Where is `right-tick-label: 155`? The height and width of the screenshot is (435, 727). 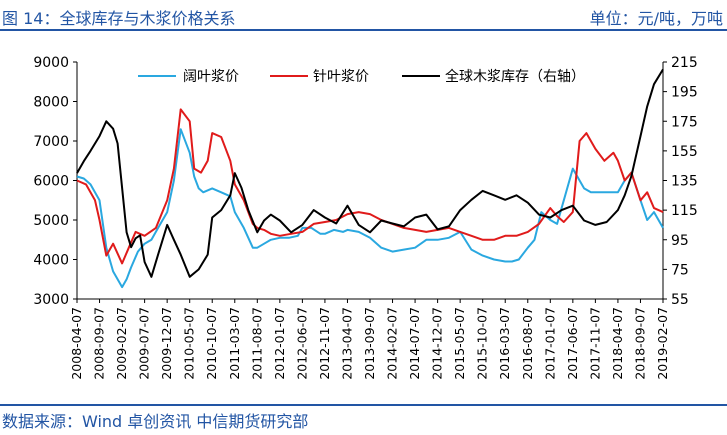
right-tick-label: 155 is located at coordinates (684, 152).